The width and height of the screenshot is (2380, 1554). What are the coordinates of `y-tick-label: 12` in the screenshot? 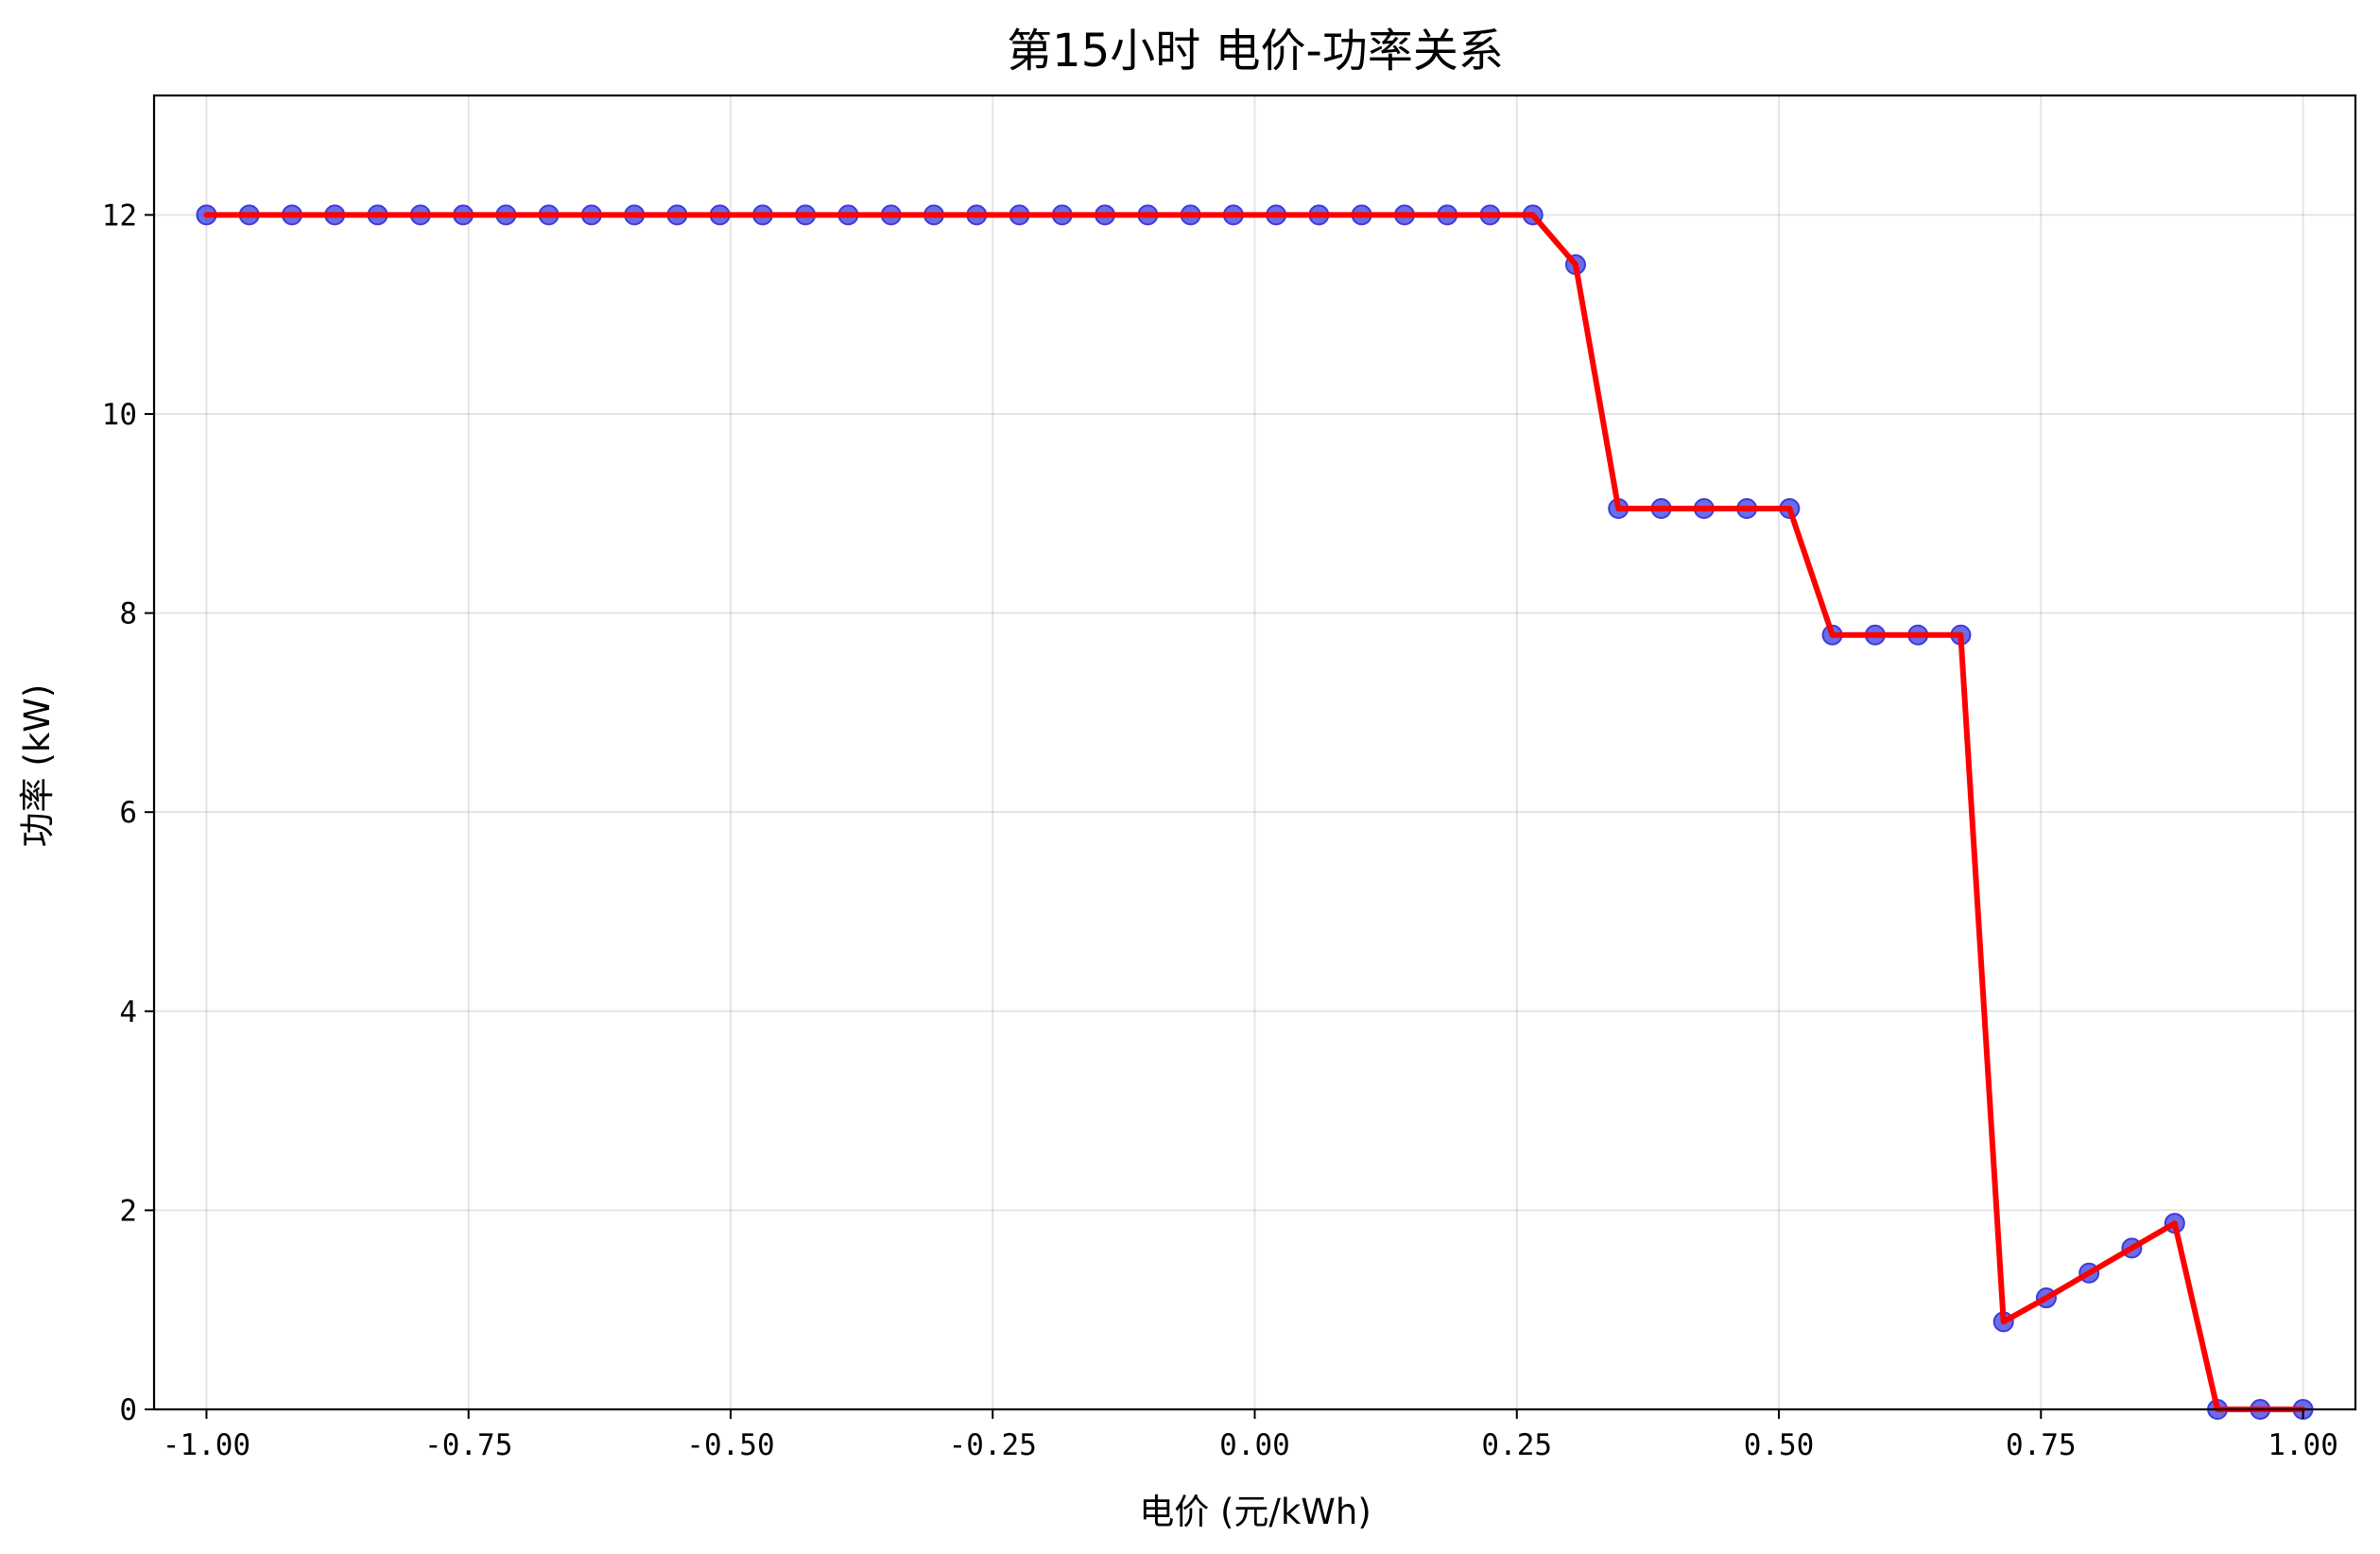 It's located at (119, 216).